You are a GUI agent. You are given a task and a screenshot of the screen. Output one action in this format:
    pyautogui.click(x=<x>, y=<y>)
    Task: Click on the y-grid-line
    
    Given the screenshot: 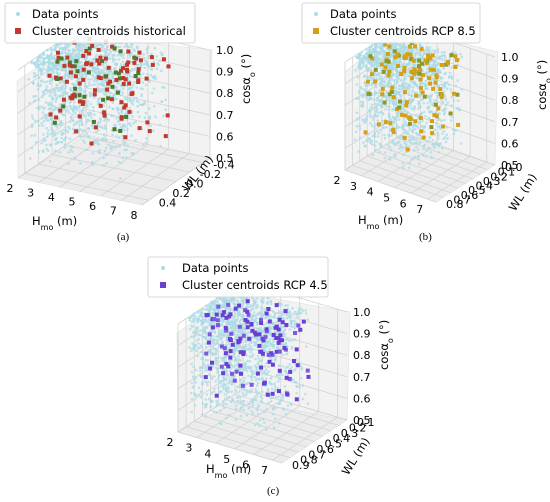 What is the action you would take?
    pyautogui.click(x=100, y=123)
    